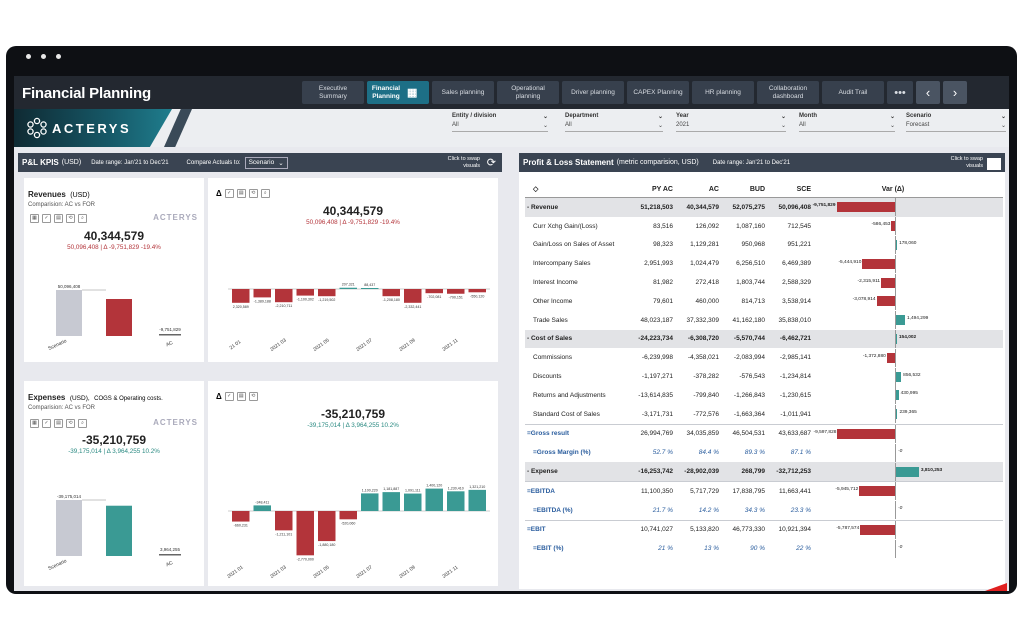  I want to click on revenue-subtitle: Comparision: AC vs FOR, so click(62, 205).